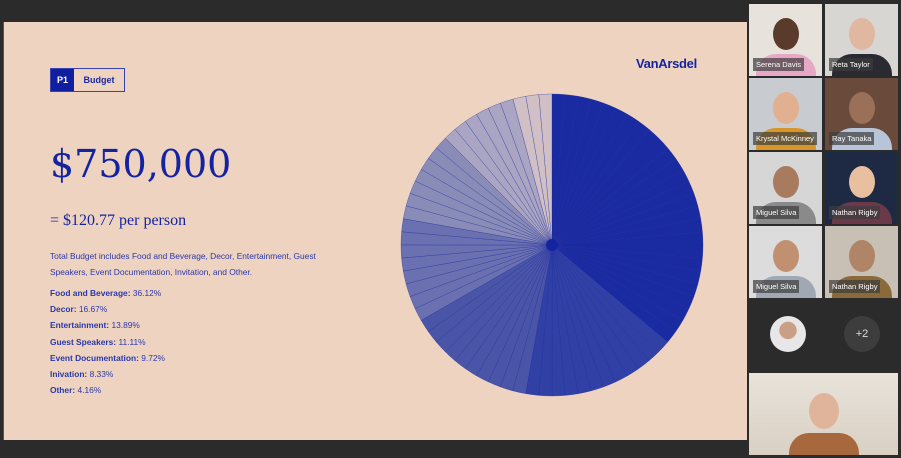 The height and width of the screenshot is (458, 901). What do you see at coordinates (118, 220) in the screenshot?
I see `per-person: = $120.77 per person` at bounding box center [118, 220].